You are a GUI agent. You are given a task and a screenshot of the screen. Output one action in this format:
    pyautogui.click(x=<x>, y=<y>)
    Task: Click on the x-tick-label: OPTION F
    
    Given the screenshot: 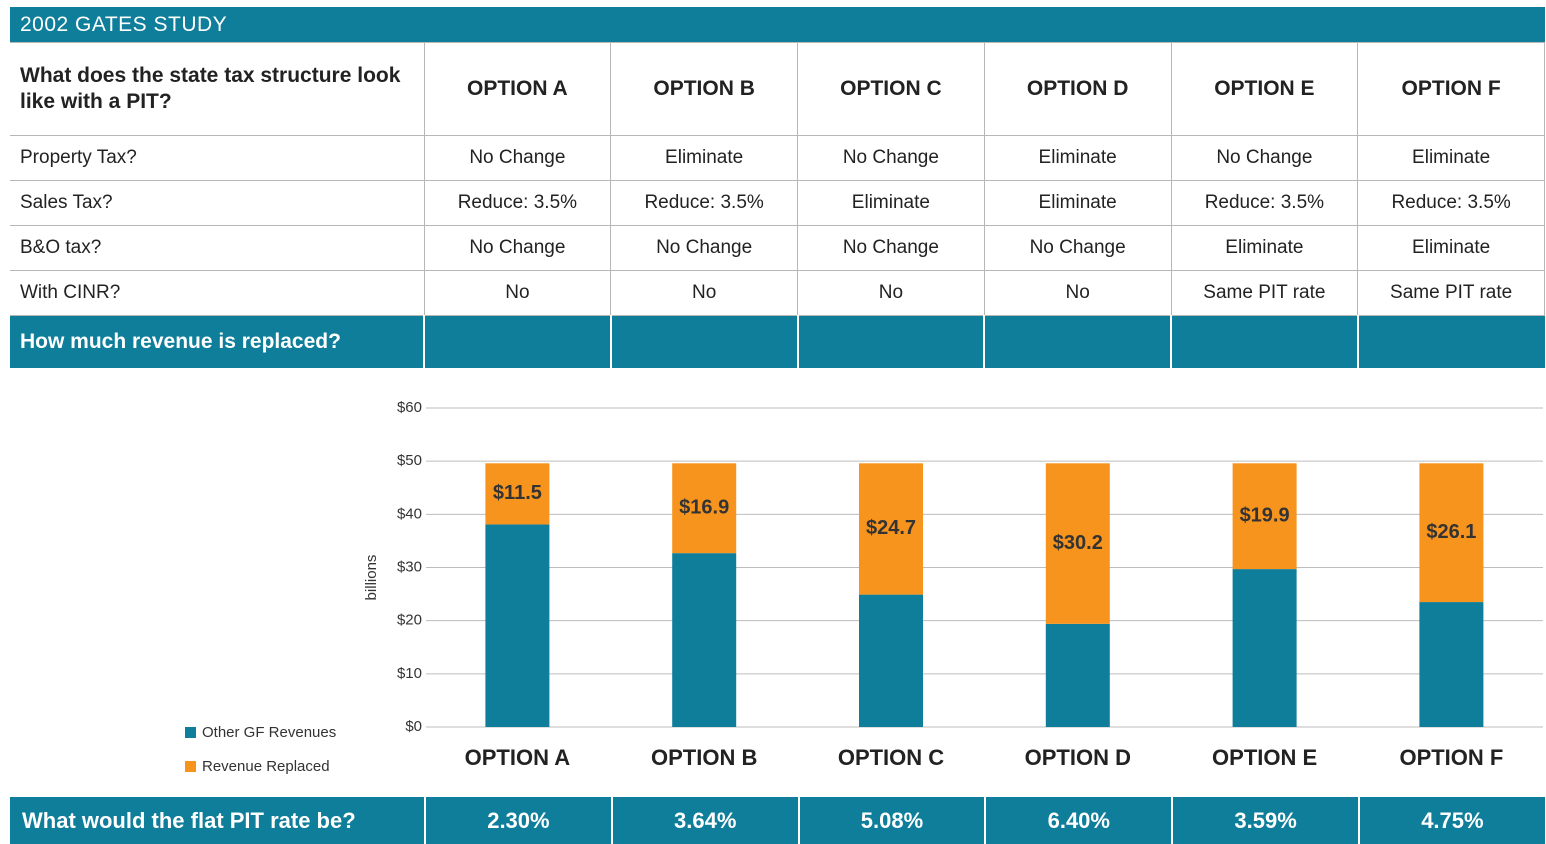 What is the action you would take?
    pyautogui.click(x=1451, y=757)
    